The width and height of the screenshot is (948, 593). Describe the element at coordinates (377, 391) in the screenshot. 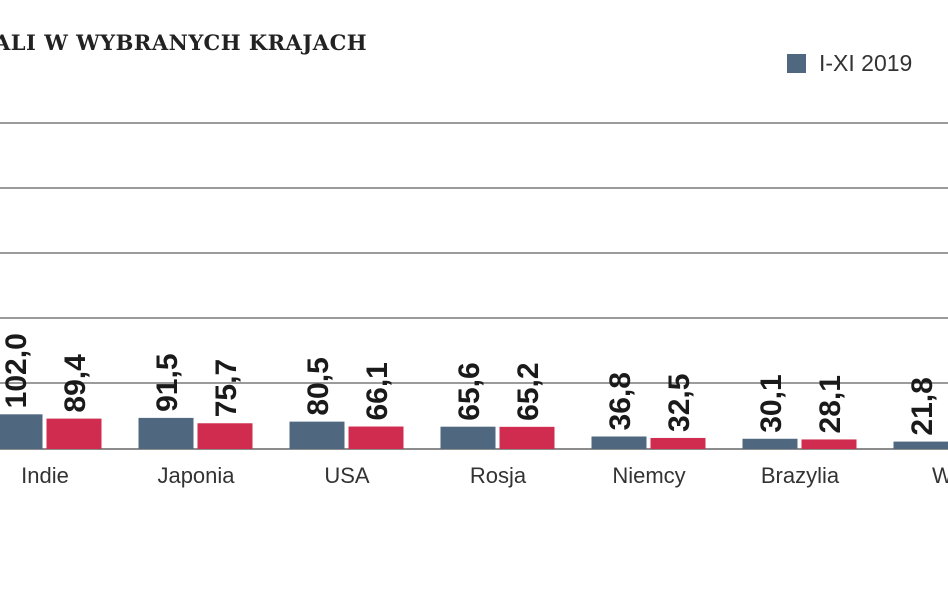

I see `value-label-usa-series-2: 66,1` at that location.